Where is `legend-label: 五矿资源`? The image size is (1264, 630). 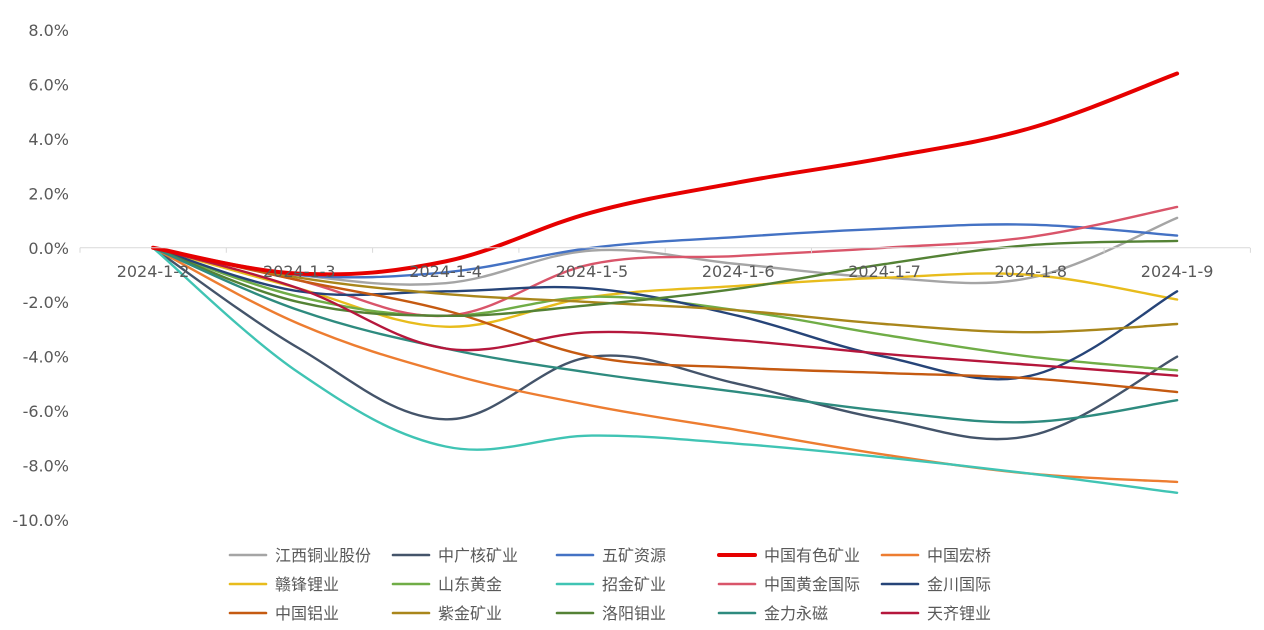
legend-label: 五矿资源 is located at coordinates (634, 555).